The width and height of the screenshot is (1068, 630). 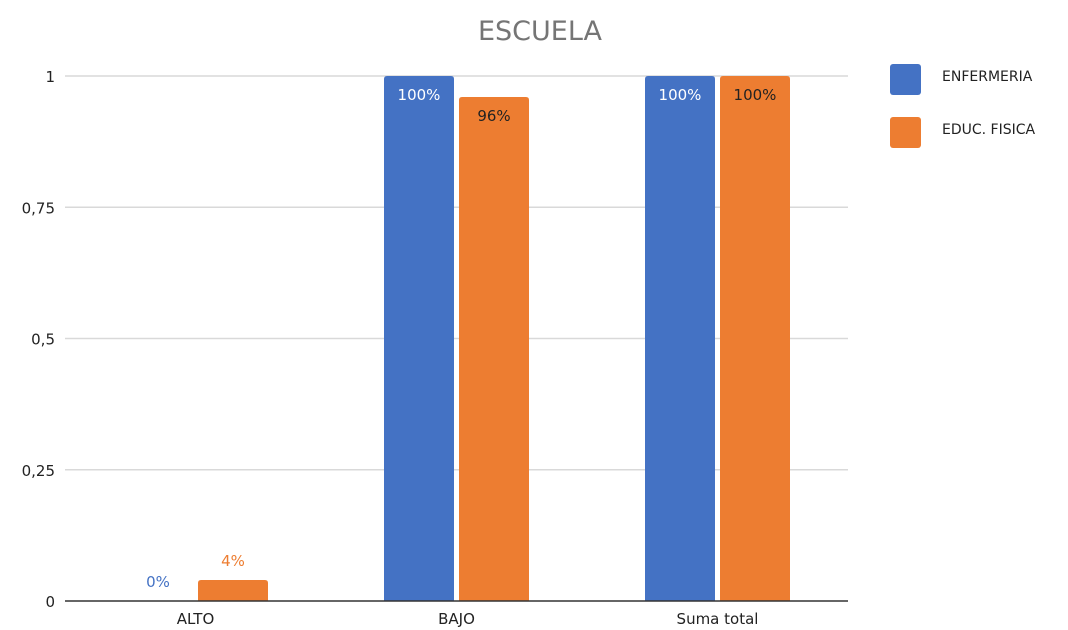 I want to click on data-label: 4%, so click(x=233, y=561).